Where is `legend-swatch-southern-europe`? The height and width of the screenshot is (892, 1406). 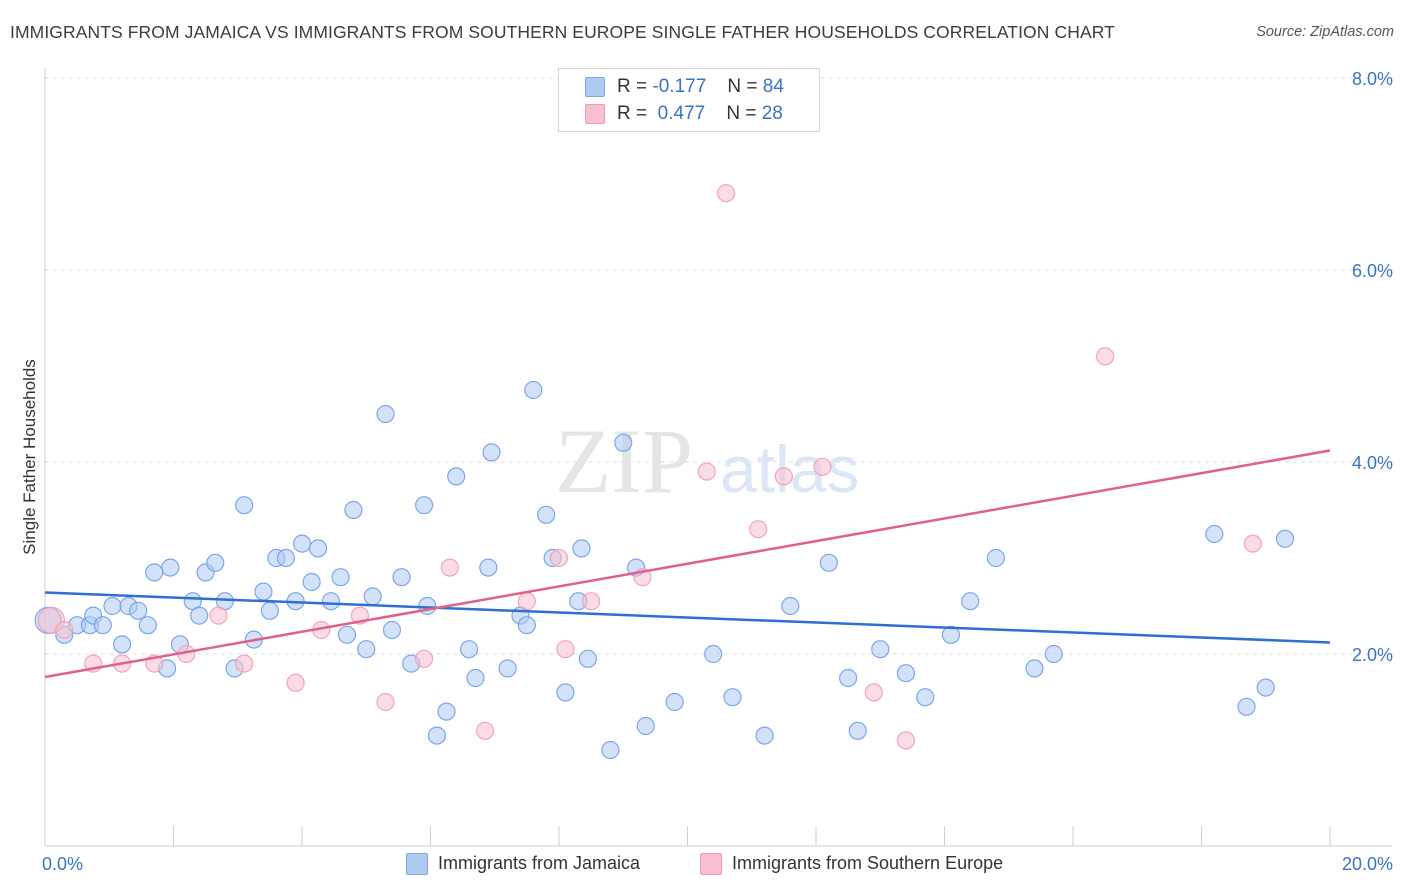 legend-swatch-southern-europe is located at coordinates (711, 864).